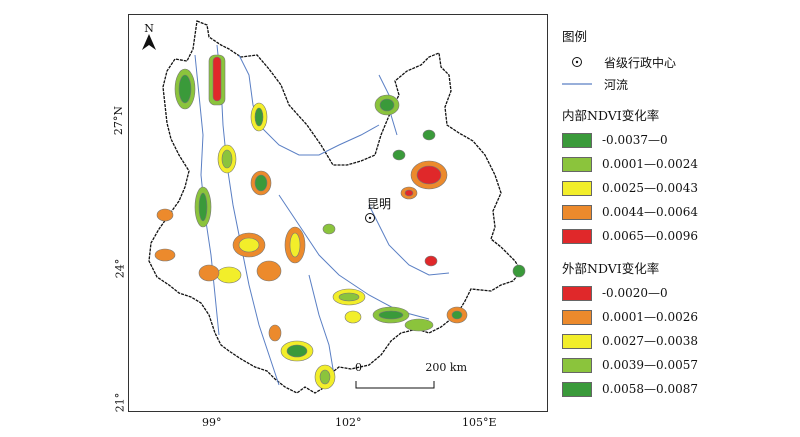  I want to click on legend-inner-item: 0.0065—0.0096, so click(677, 236).